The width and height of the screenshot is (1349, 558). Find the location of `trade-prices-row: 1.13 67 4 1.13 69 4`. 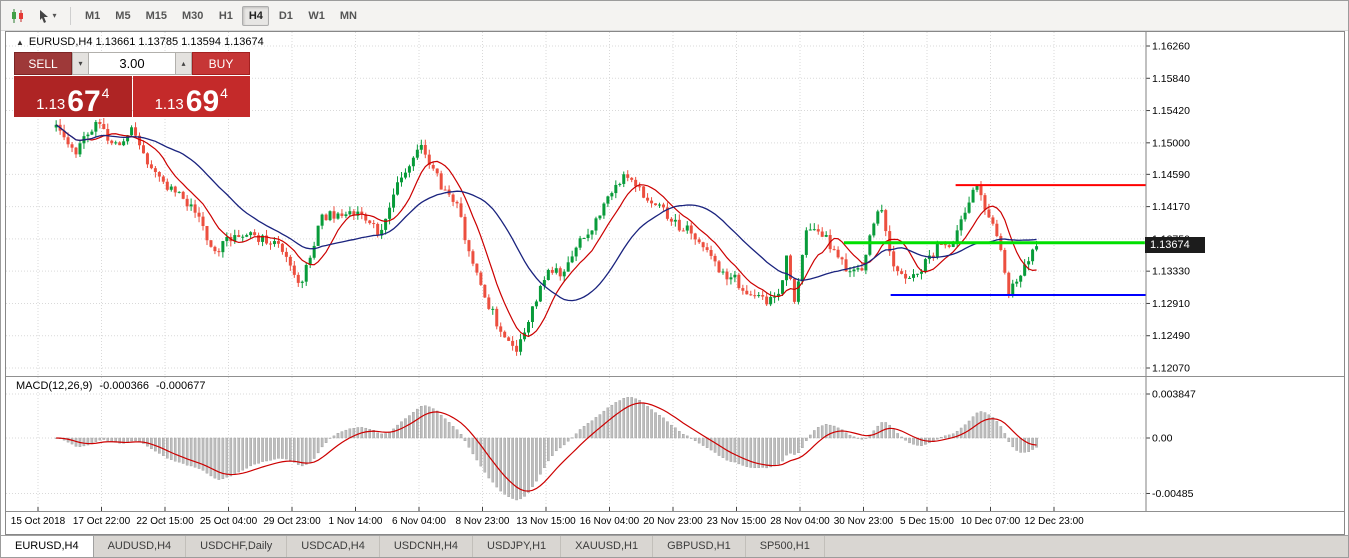

trade-prices-row: 1.13 67 4 1.13 69 4 is located at coordinates (132, 96).